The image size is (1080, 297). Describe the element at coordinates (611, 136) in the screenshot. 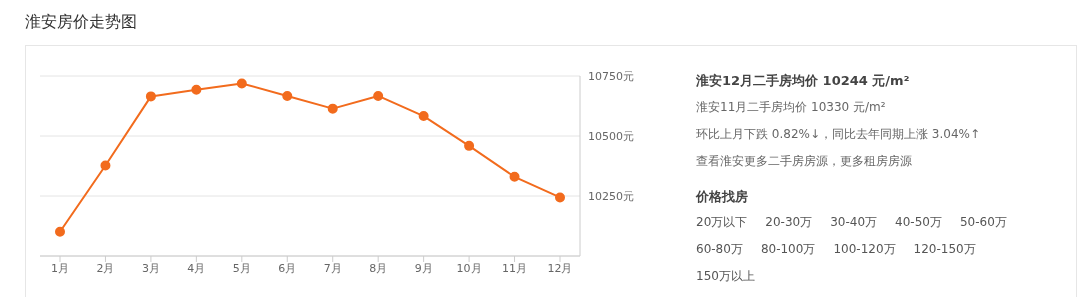

I see `y-tick-label: 10500元` at that location.